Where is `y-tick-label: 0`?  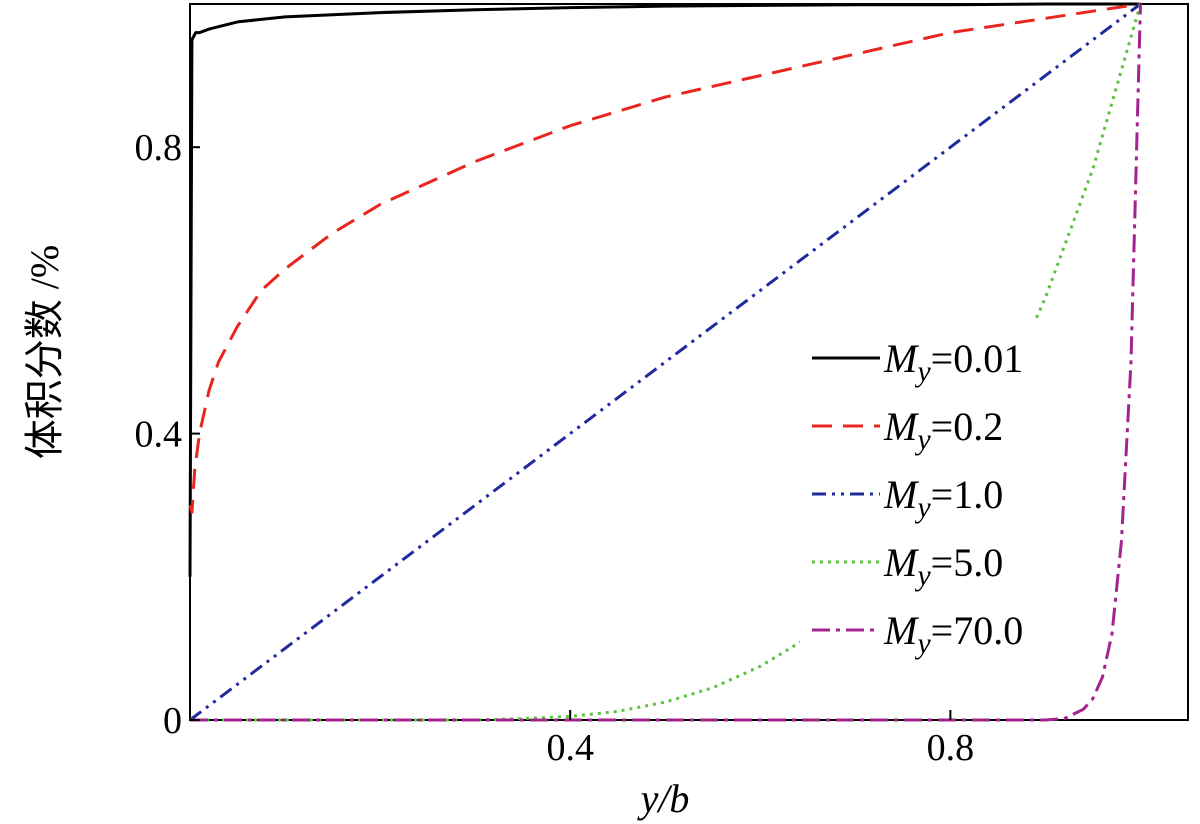
y-tick-label: 0 is located at coordinates (172, 721).